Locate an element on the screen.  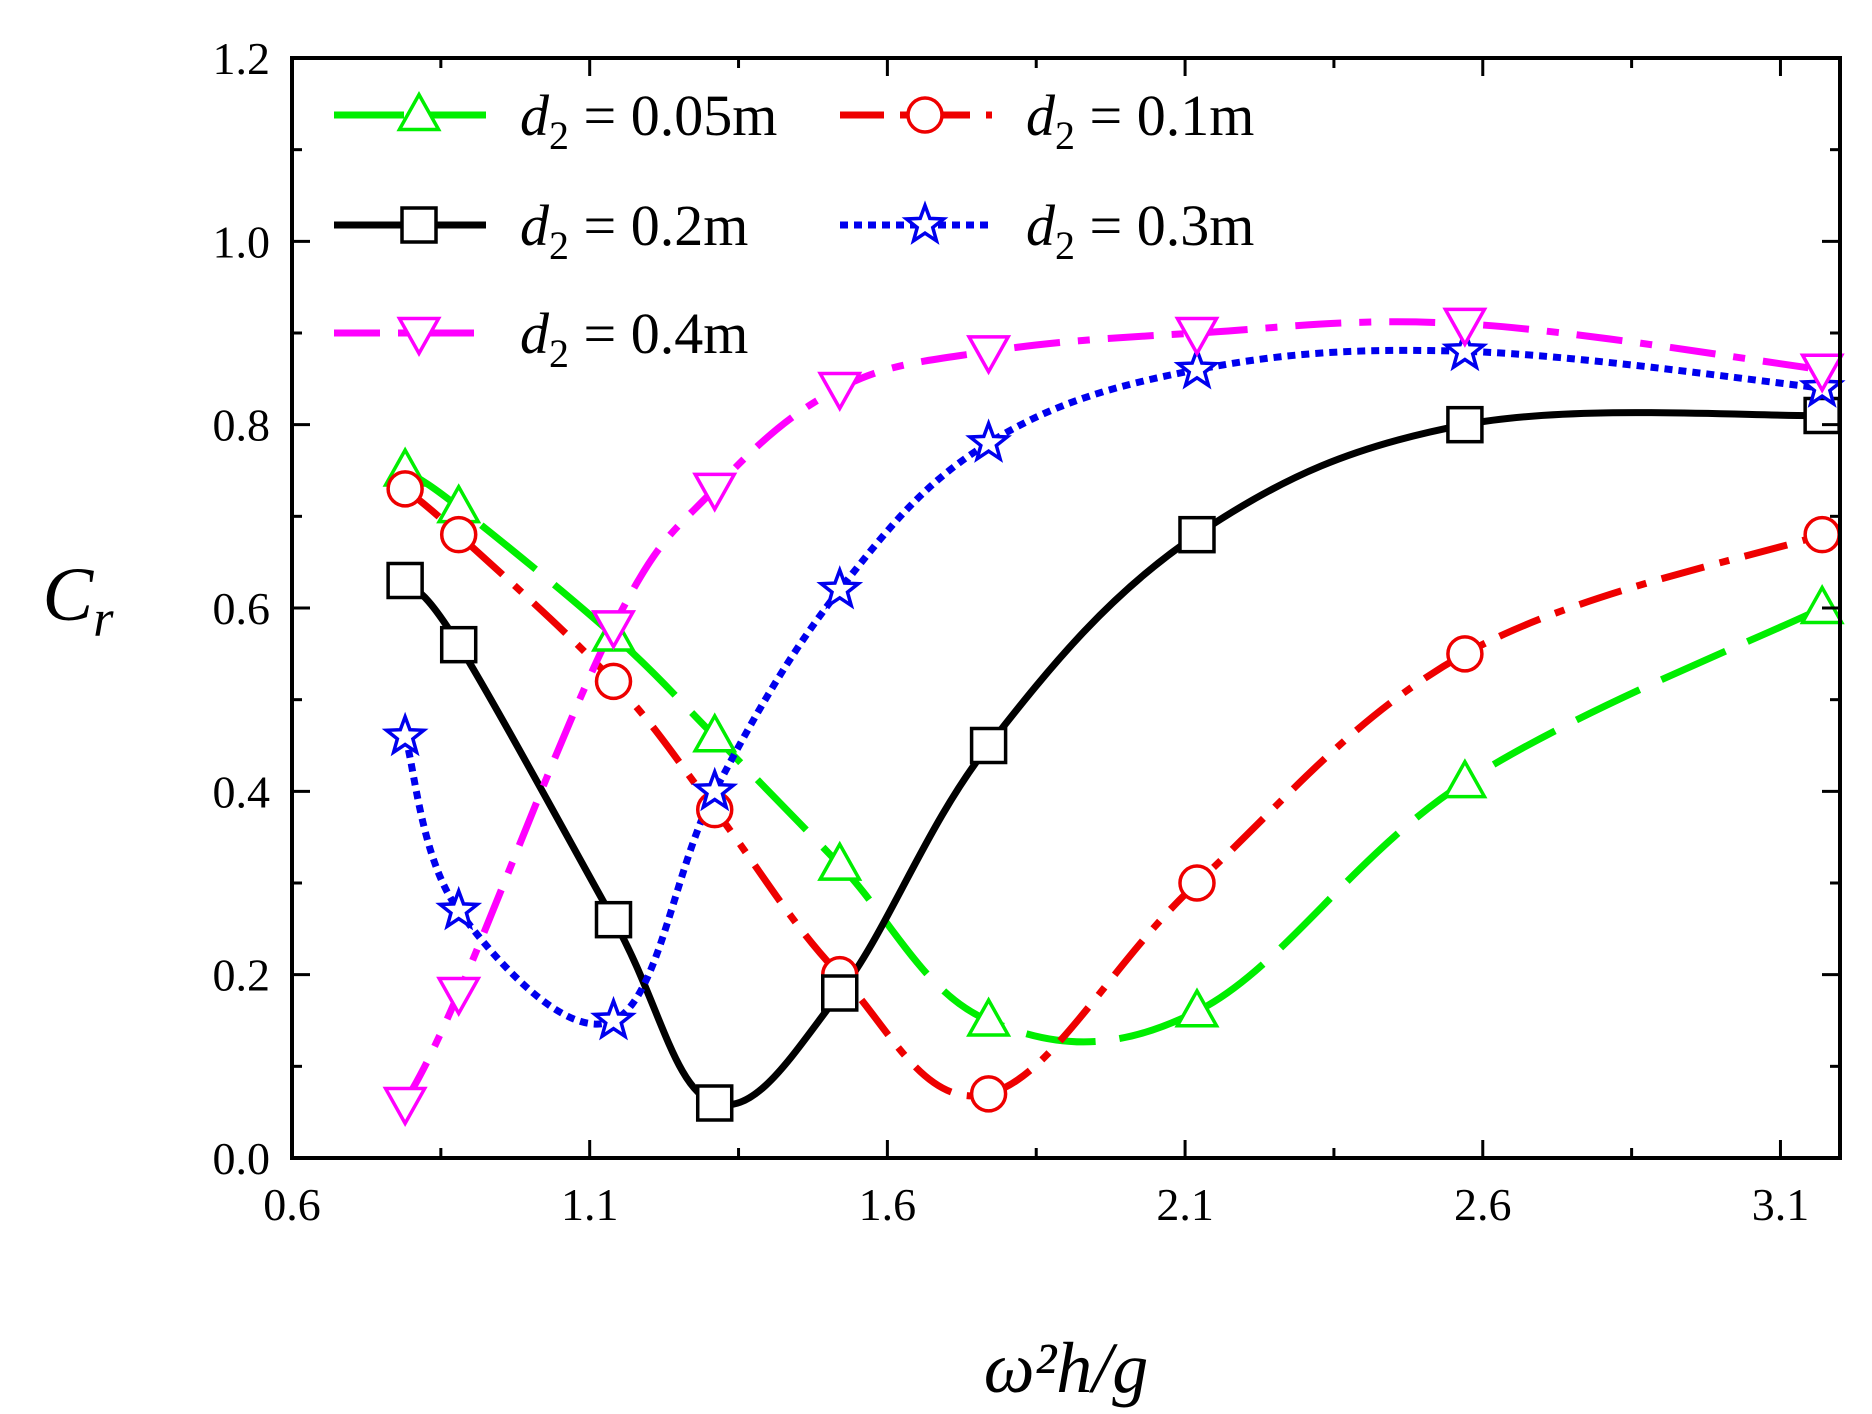
legend-label-3: d2 = 0.2m is located at coordinates (634, 230).